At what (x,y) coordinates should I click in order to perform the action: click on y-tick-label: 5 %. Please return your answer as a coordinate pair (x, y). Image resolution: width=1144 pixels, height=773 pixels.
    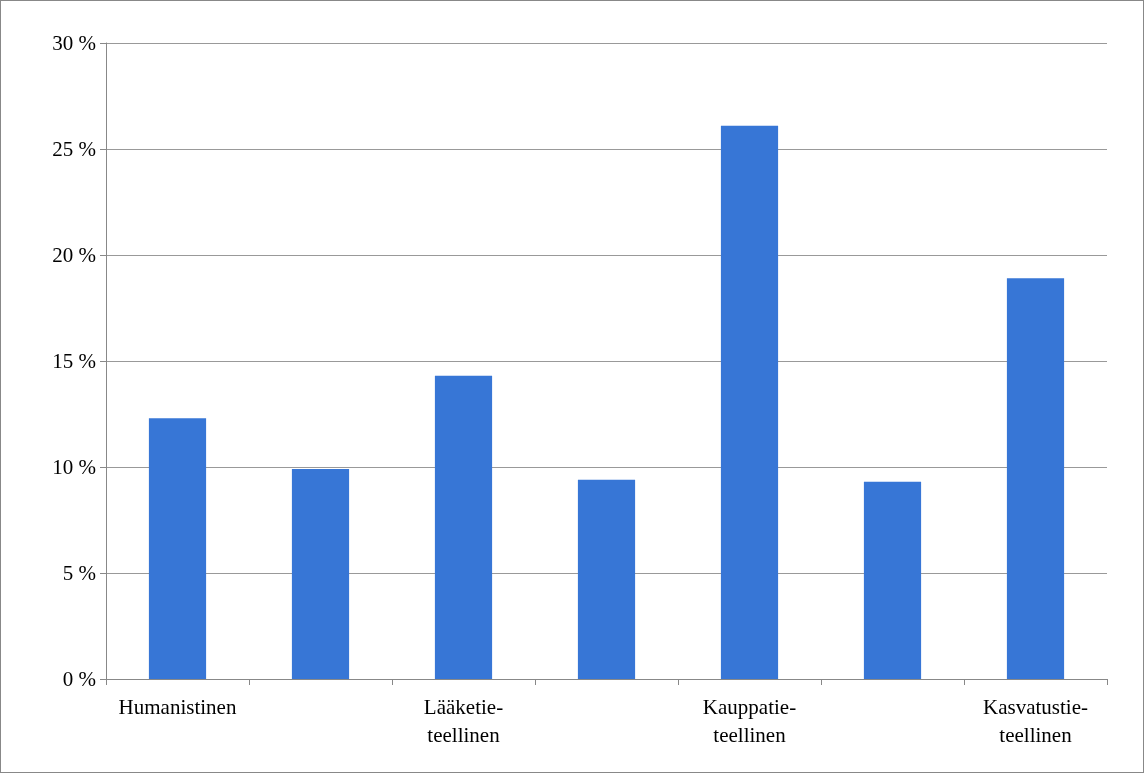
    Looking at the image, I should click on (79, 573).